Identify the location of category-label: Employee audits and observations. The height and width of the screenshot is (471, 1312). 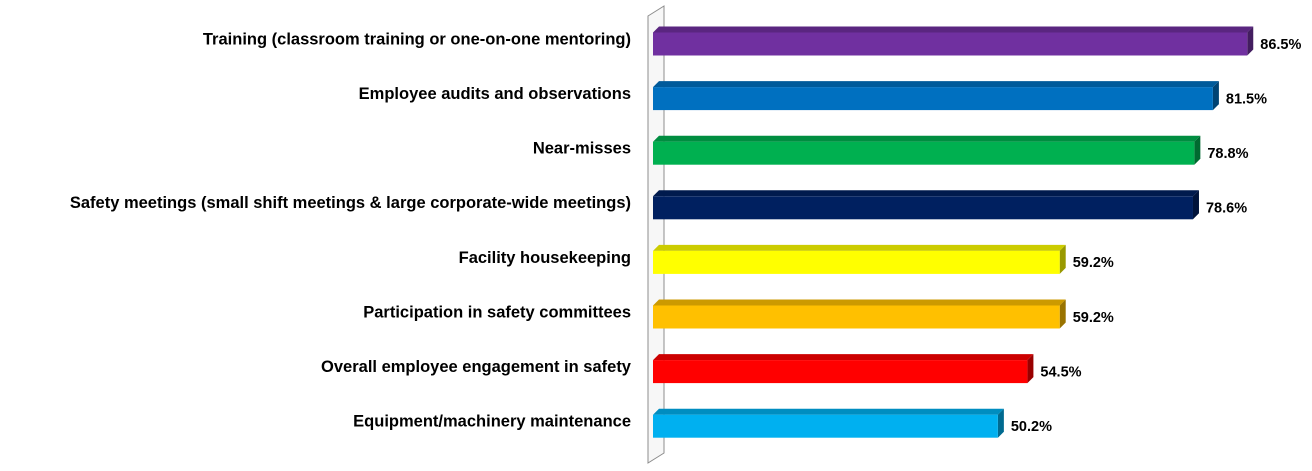
(495, 94).